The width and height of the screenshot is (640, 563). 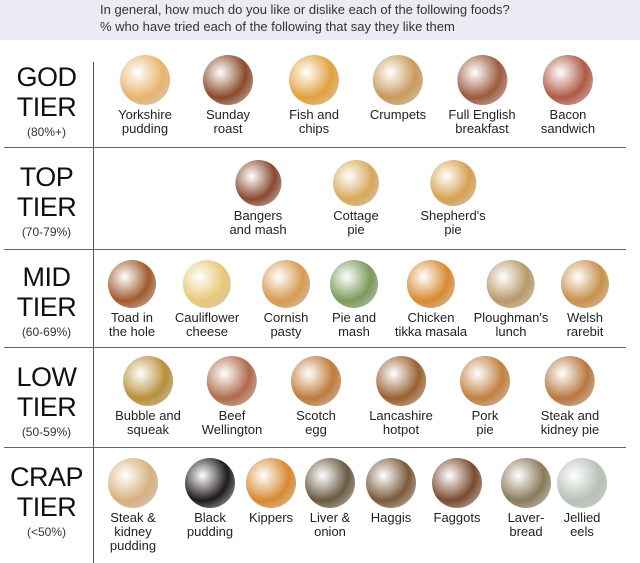 I want to click on food-label: mash, so click(x=354, y=331).